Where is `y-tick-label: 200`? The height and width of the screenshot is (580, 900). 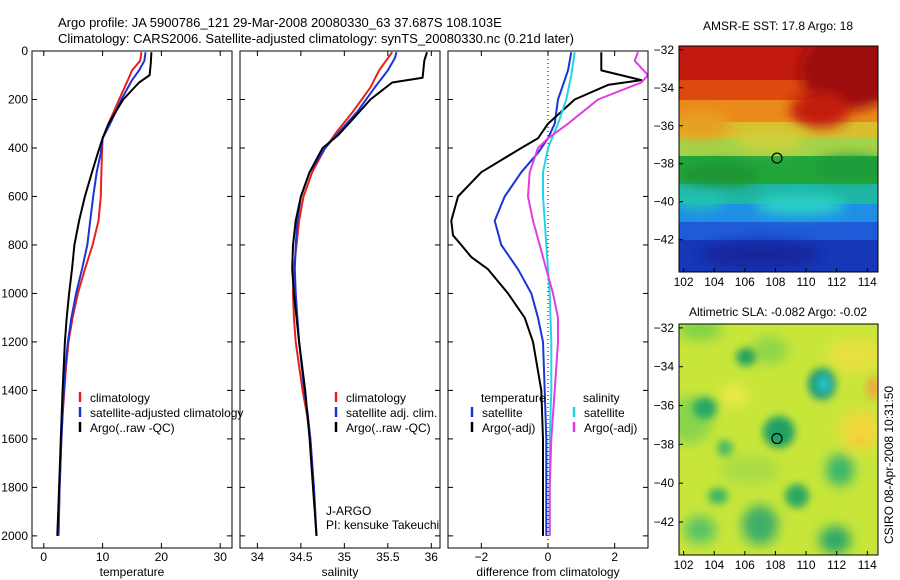
y-tick-label: 200 is located at coordinates (18, 99).